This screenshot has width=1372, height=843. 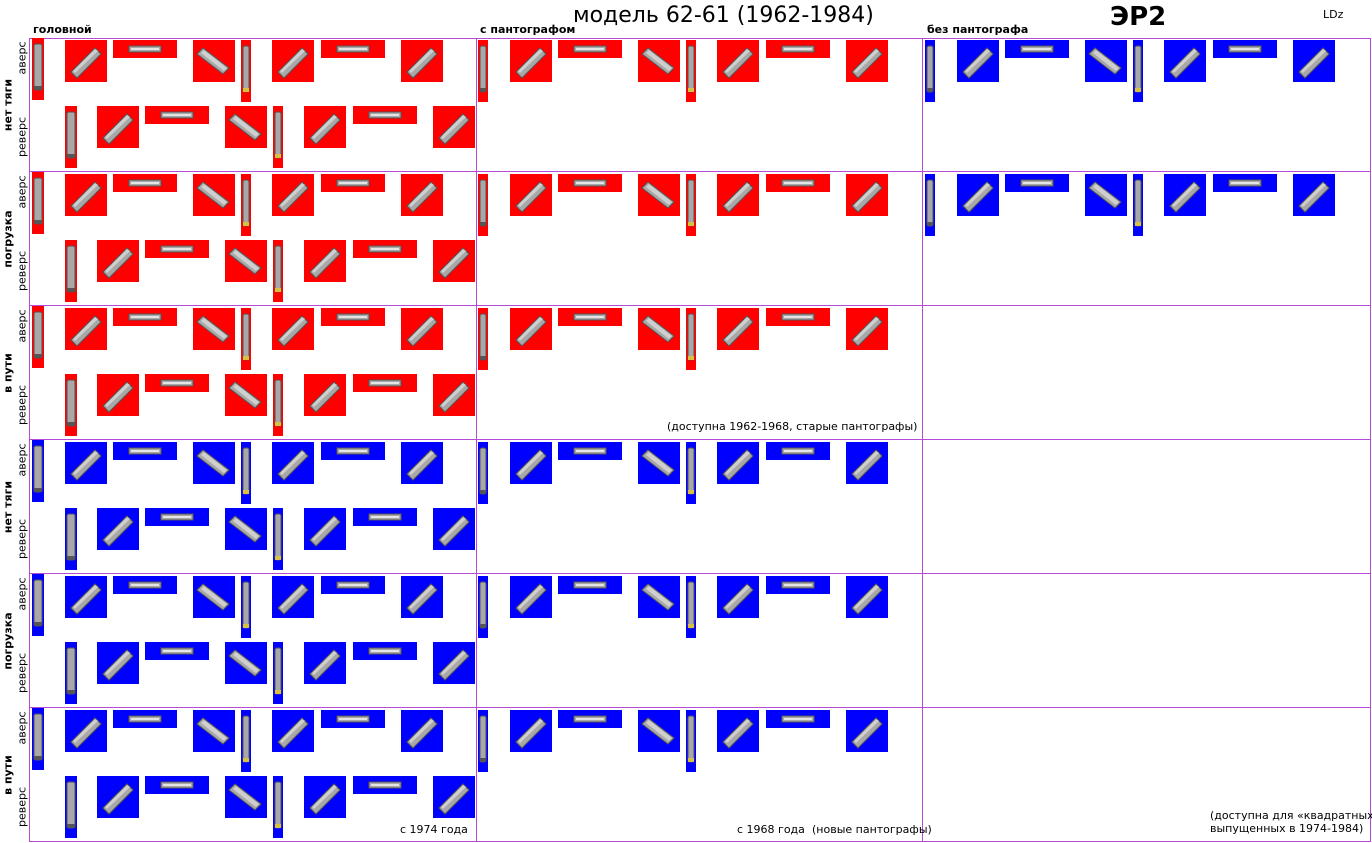 What do you see at coordinates (7, 239) in the screenshot?
I see `row-label-text: погрузка` at bounding box center [7, 239].